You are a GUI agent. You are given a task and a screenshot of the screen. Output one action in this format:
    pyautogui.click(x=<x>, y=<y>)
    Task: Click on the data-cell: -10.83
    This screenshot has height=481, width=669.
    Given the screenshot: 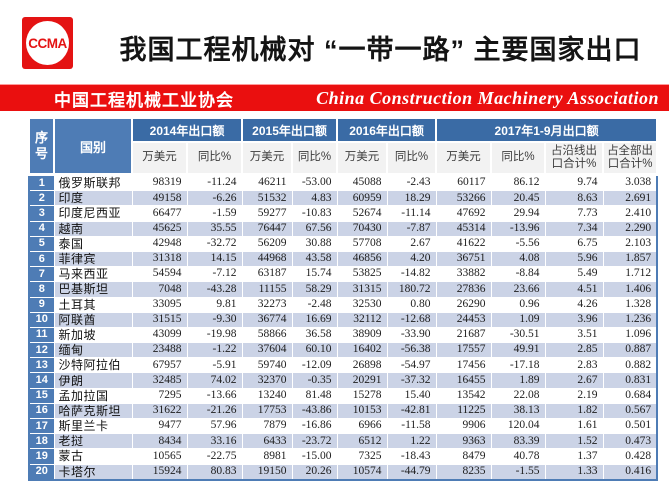 What is the action you would take?
    pyautogui.click(x=314, y=213)
    